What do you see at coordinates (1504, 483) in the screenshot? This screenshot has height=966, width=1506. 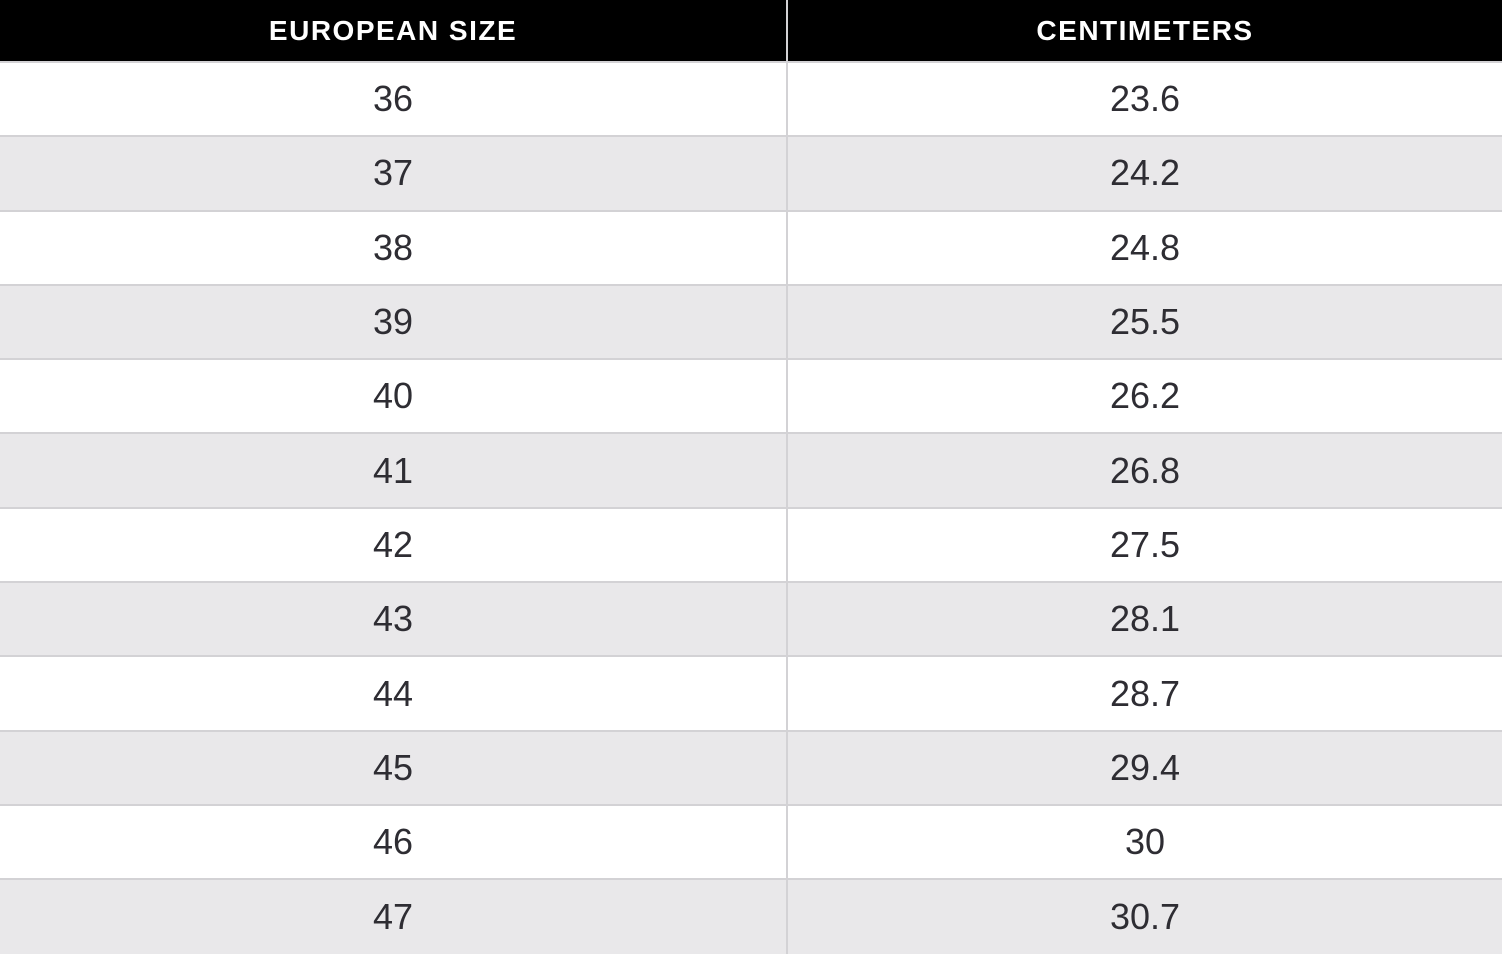 I see `right-edge-gutter` at bounding box center [1504, 483].